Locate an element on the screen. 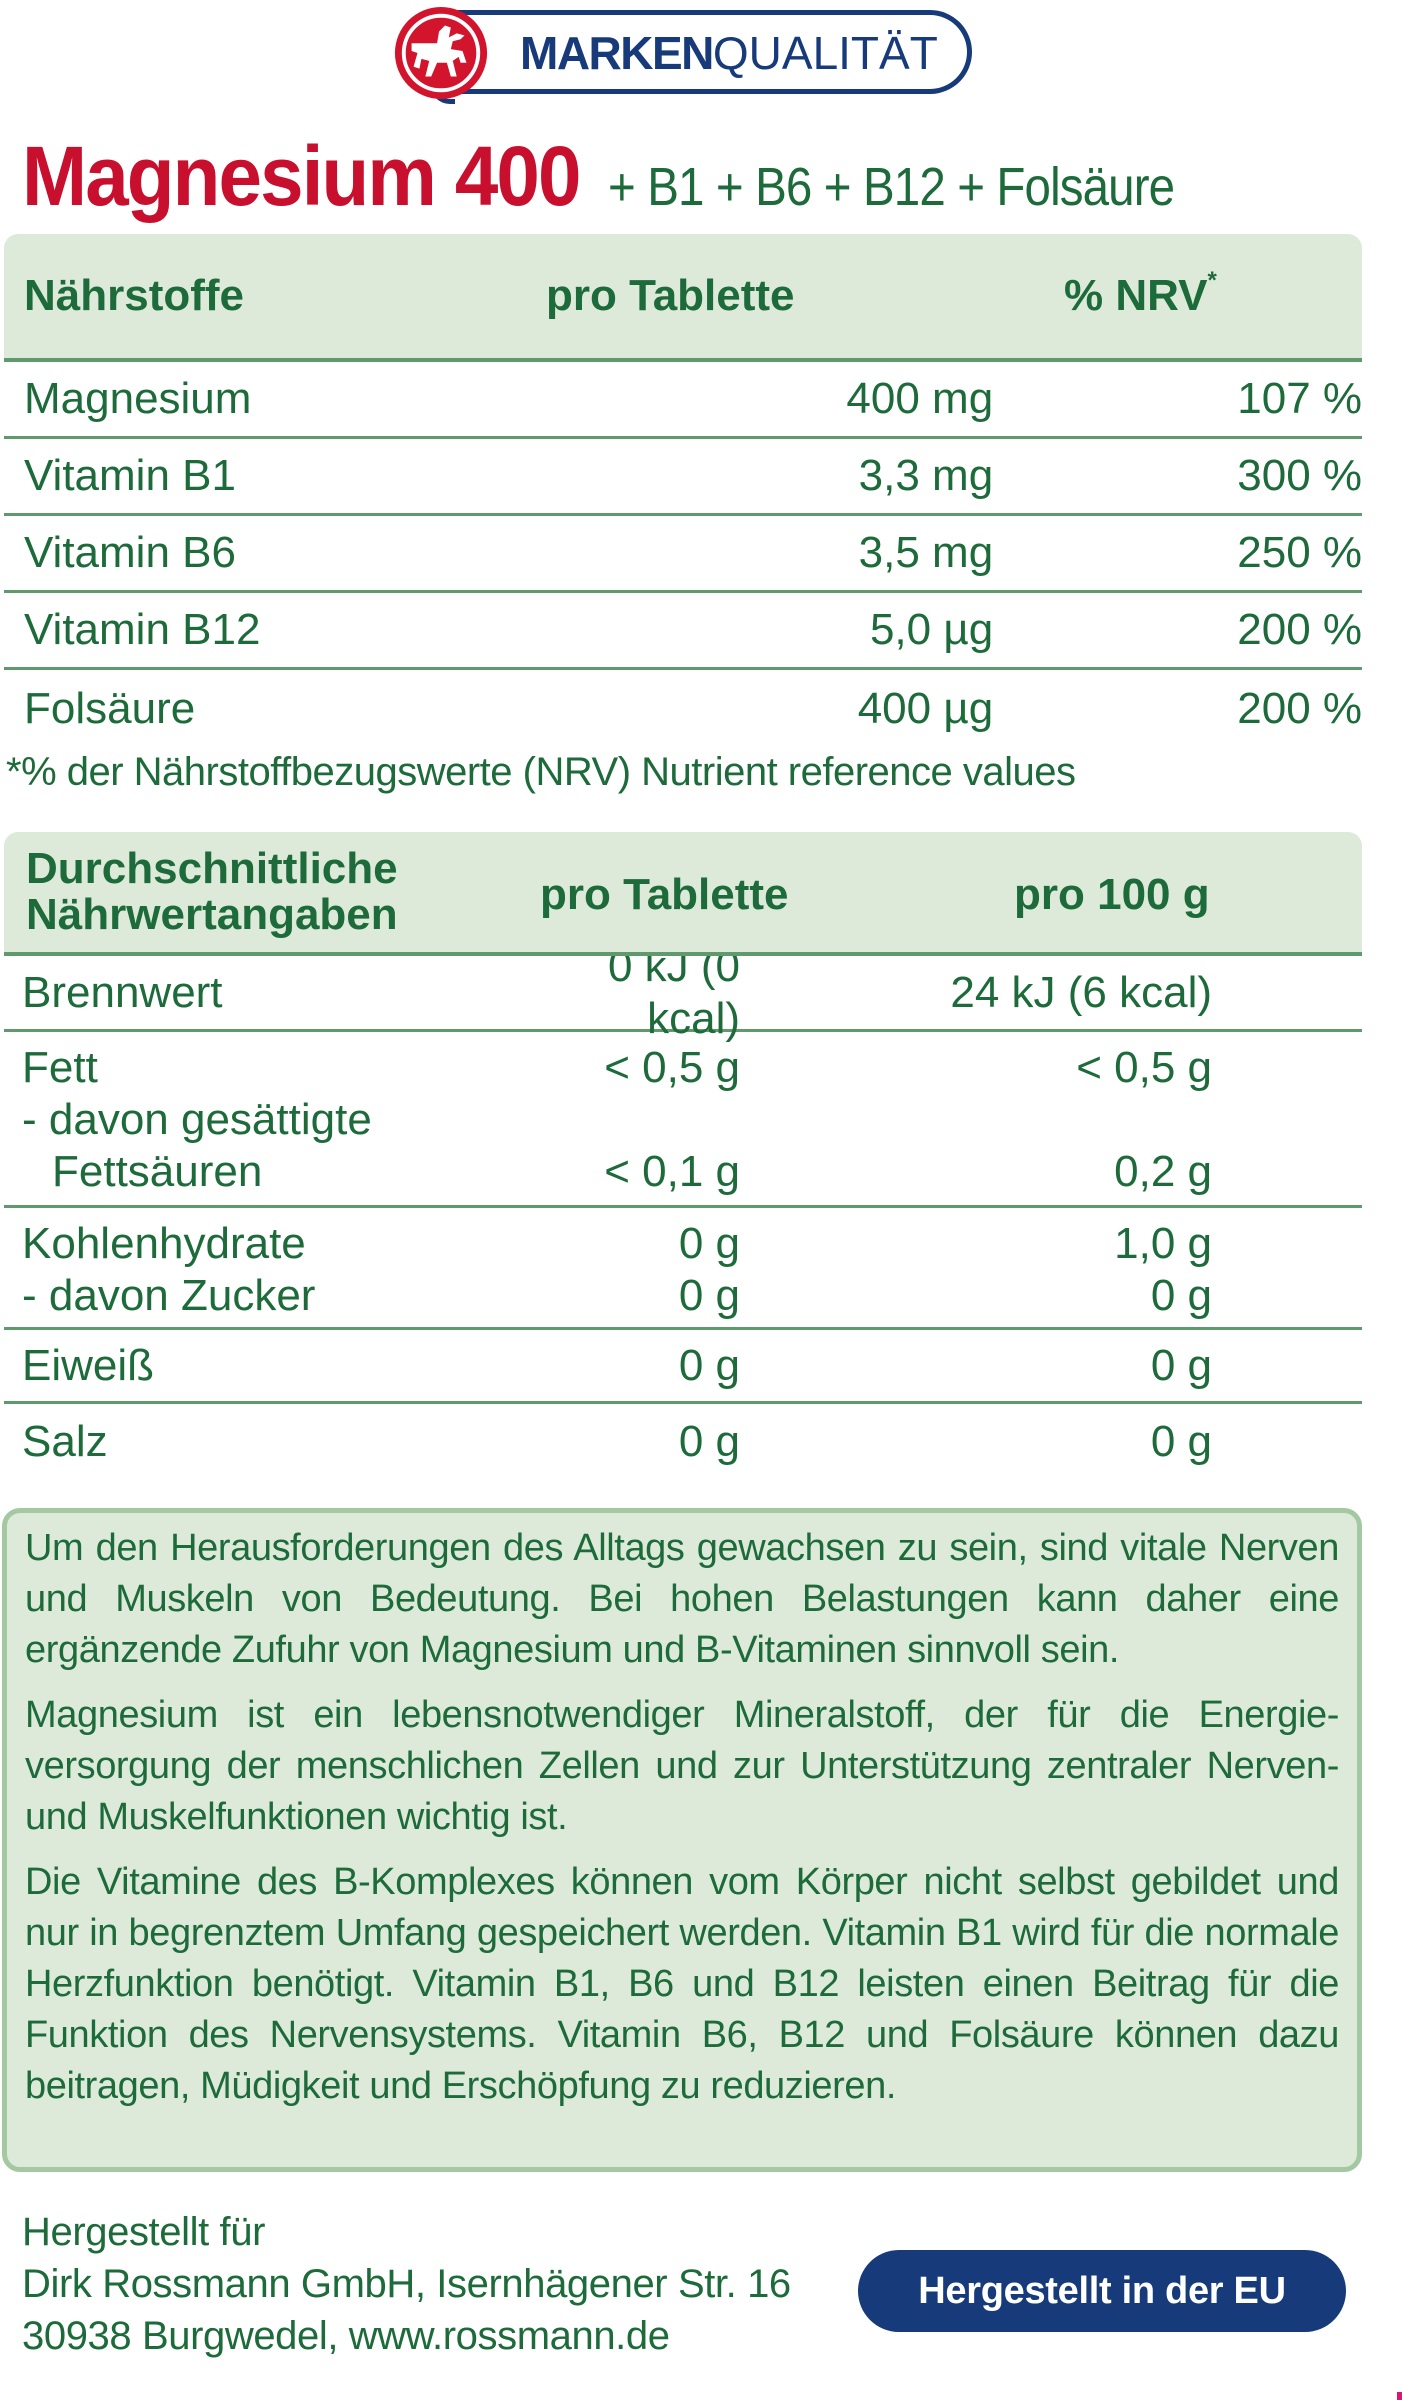 The image size is (1402, 2400). nutrition-per-100g: 1,0 g is located at coordinates (1163, 1243).